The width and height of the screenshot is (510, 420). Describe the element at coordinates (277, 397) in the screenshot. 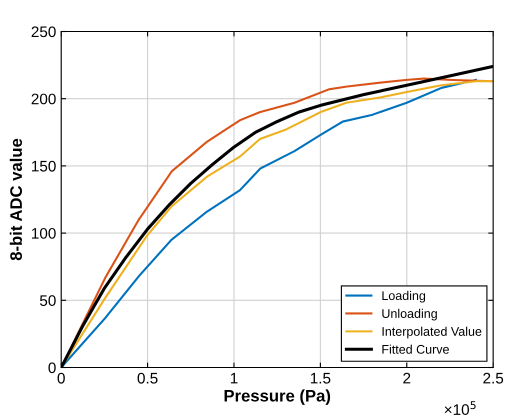

I see `x-axis-title: Pressure (Pa)` at that location.